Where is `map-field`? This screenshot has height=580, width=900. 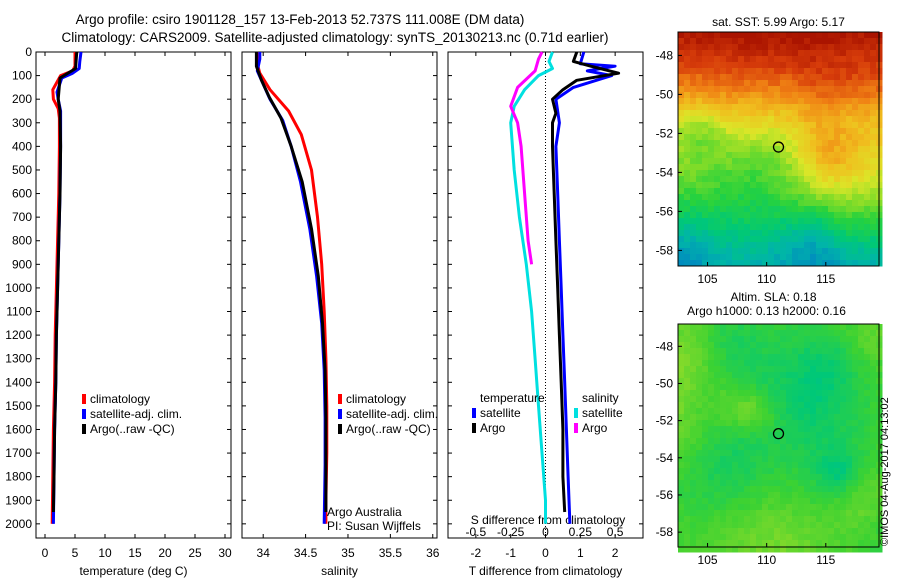 map-field is located at coordinates (780, 149).